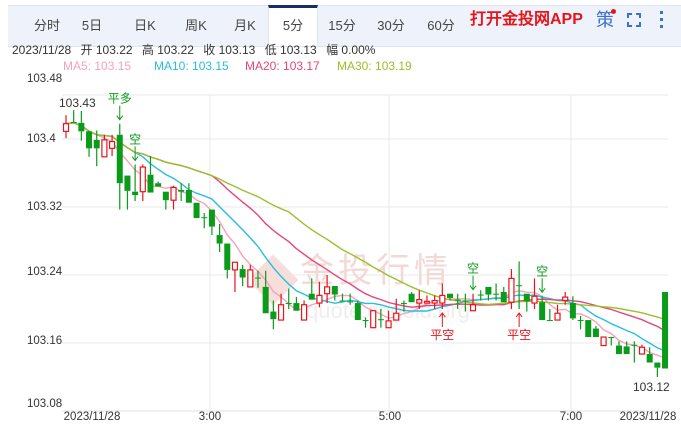 The width and height of the screenshot is (681, 428). I want to click on ma30-legend: MA30: 103.19, so click(374, 66).